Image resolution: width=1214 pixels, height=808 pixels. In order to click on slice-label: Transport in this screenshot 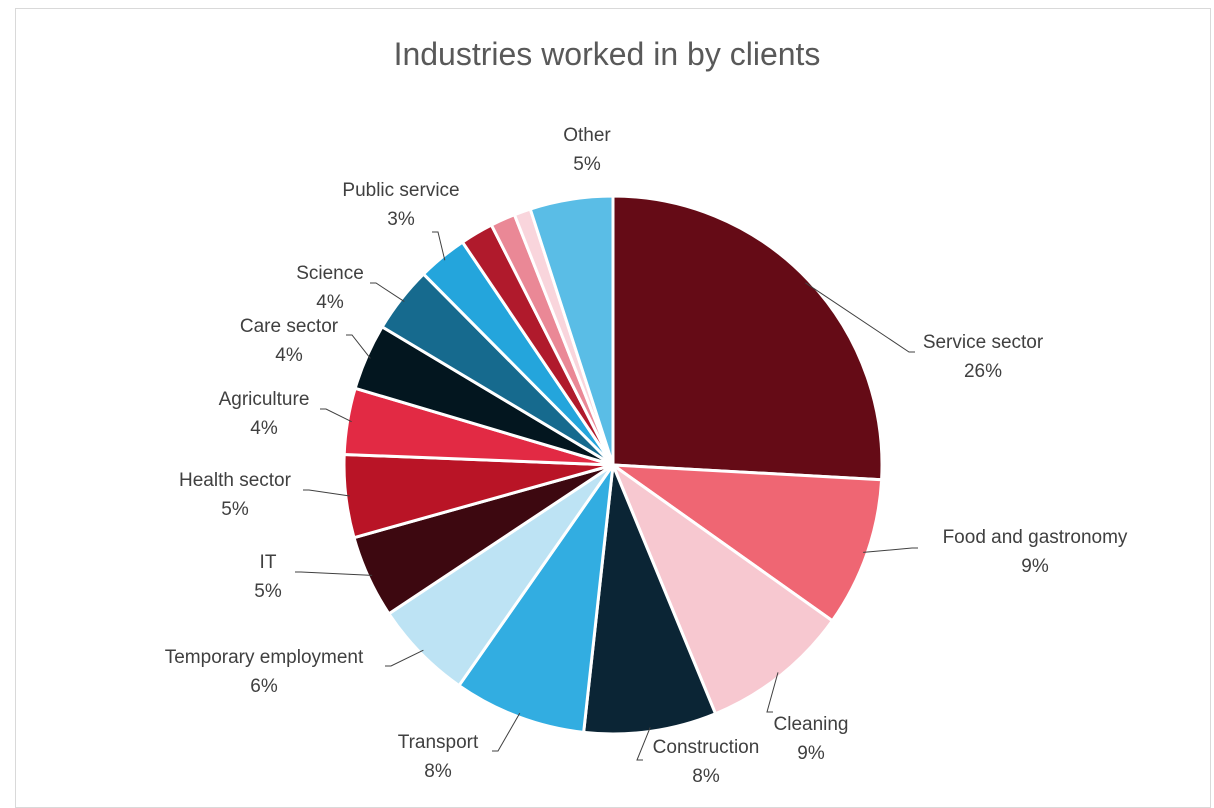, I will do `click(438, 742)`.